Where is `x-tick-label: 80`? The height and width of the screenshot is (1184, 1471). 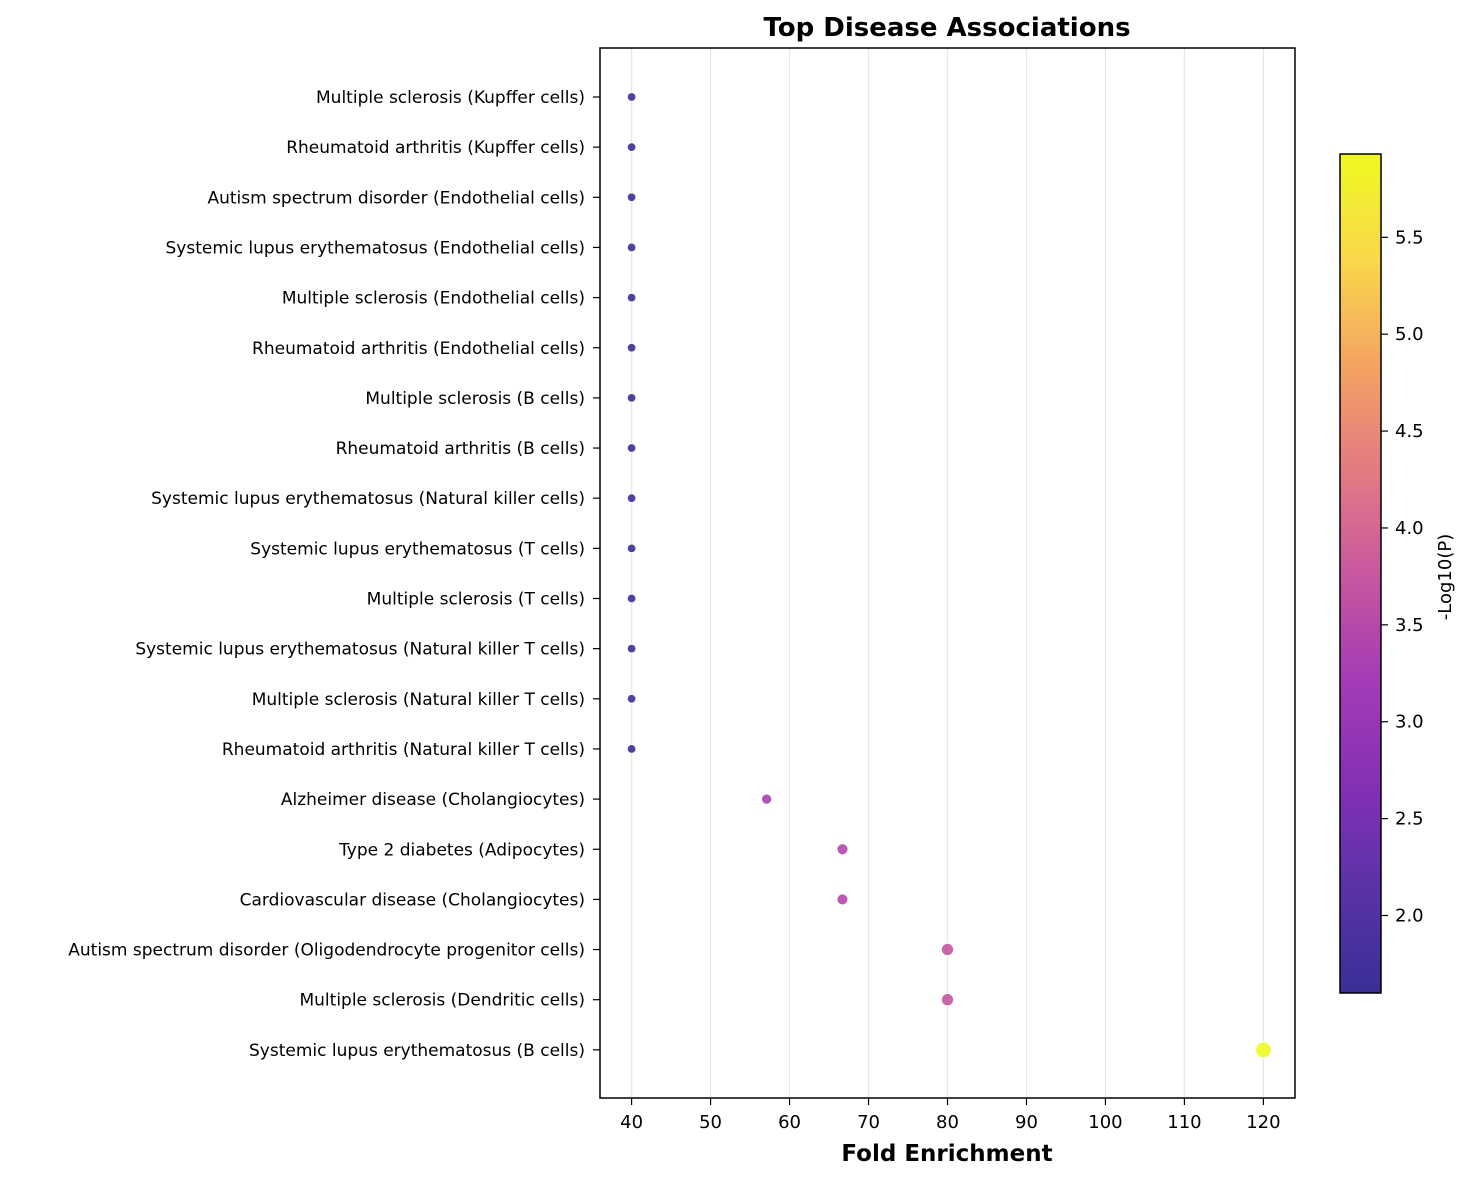
x-tick-label: 80 is located at coordinates (947, 1122).